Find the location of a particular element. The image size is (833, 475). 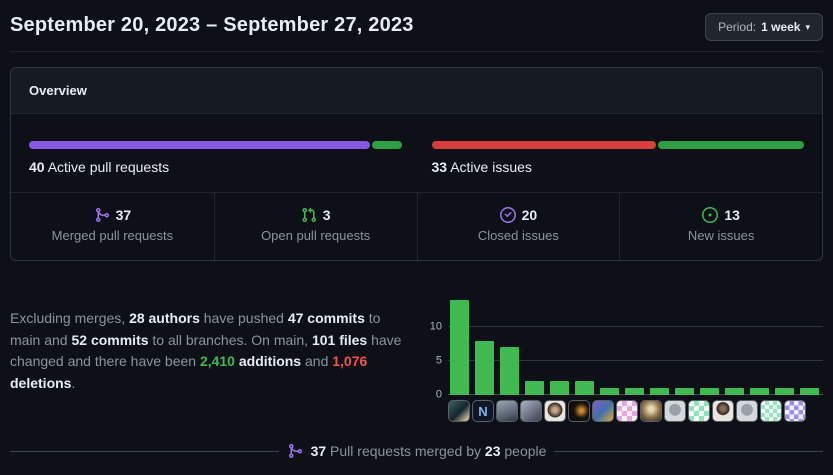

avatar-photo-woman-white-shirt is located at coordinates (723, 411).